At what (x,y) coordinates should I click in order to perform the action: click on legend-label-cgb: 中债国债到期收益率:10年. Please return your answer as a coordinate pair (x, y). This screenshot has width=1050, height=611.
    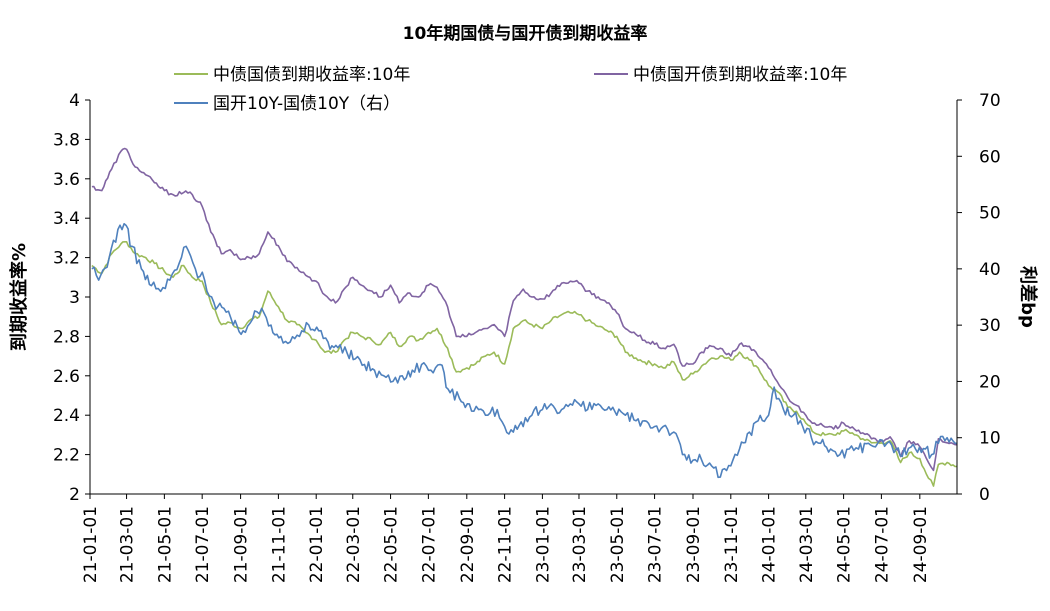
    Looking at the image, I should click on (311, 75).